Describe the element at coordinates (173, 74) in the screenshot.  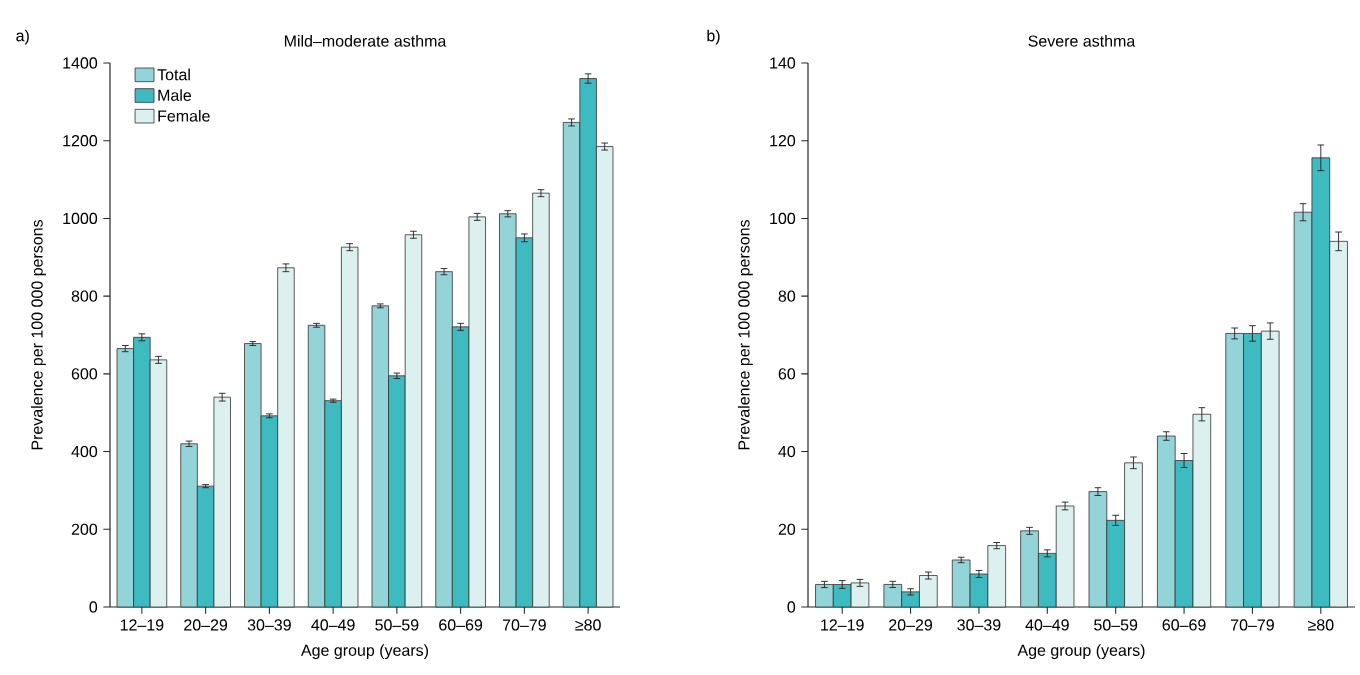
I see `legend-label: Total` at that location.